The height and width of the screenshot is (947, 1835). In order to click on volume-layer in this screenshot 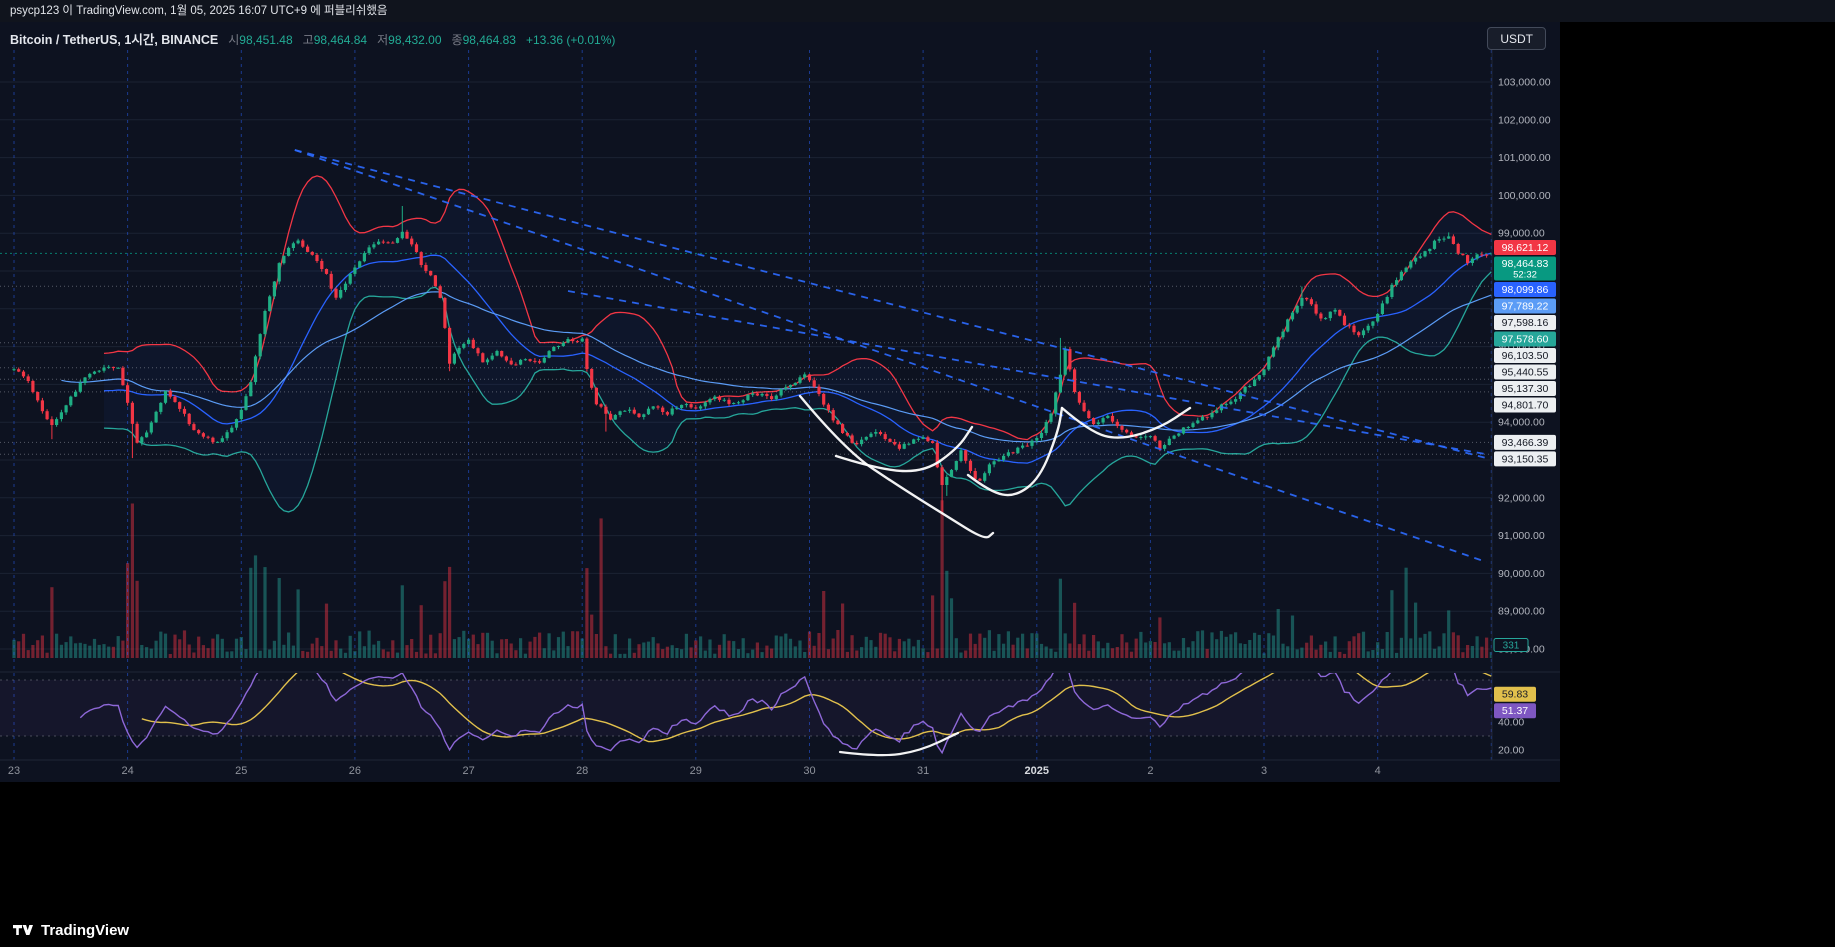, I will do `click(752, 579)`.